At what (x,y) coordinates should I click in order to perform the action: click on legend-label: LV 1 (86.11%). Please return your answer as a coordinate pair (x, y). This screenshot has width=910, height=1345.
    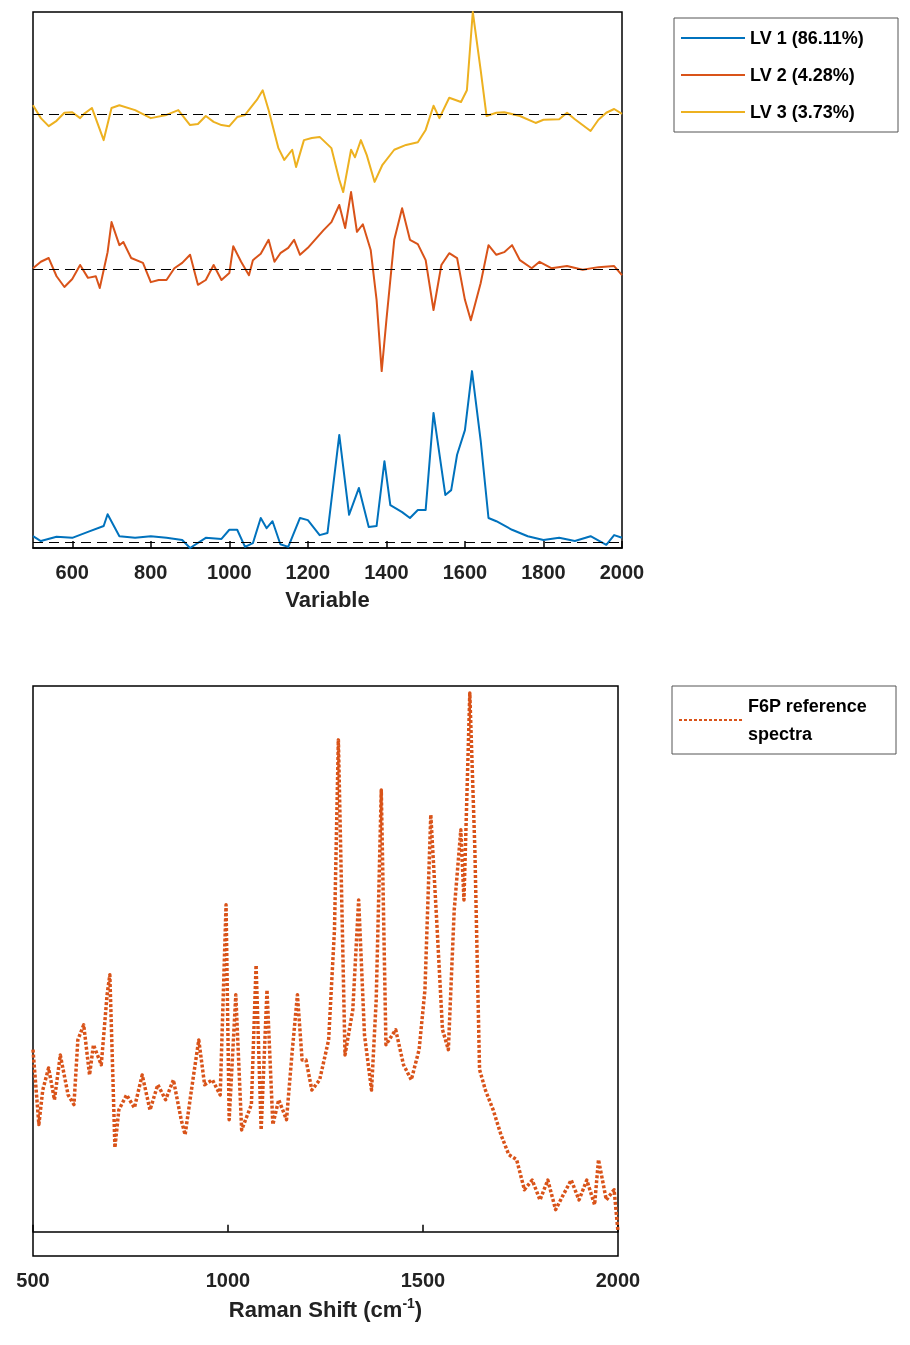
    Looking at the image, I should click on (807, 38).